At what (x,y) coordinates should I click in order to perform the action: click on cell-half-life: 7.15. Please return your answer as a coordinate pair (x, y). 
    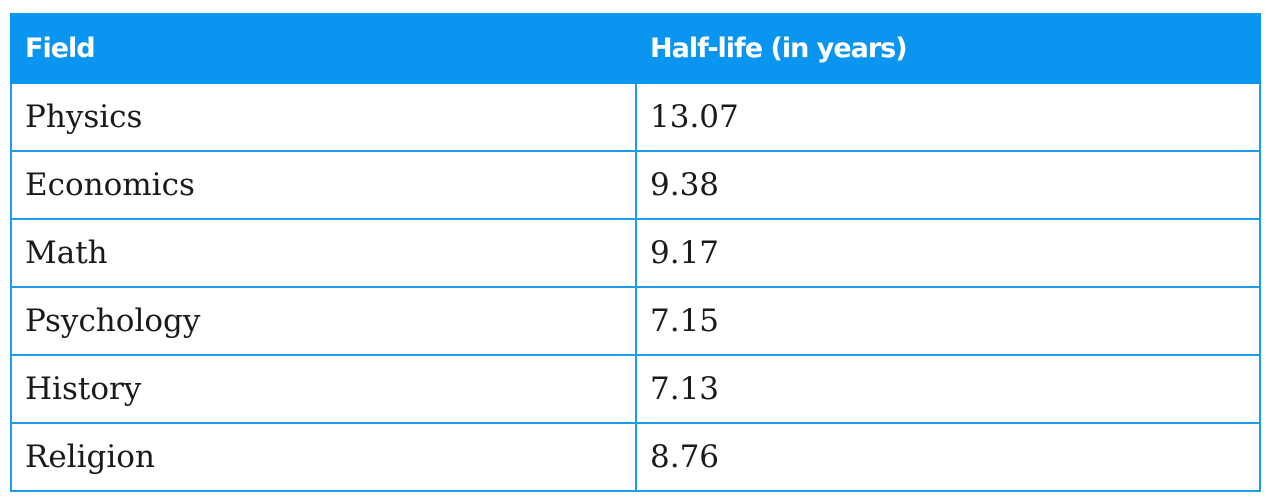
    Looking at the image, I should click on (948, 321).